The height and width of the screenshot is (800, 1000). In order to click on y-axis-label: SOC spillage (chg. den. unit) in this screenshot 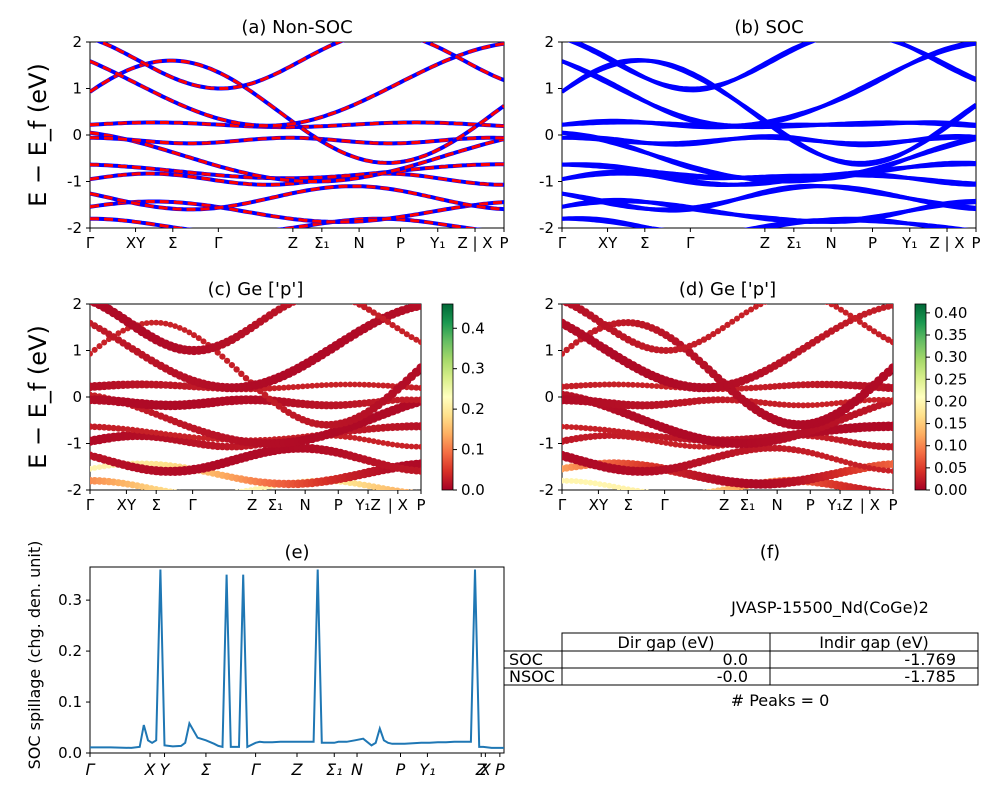, I will do `click(34, 655)`.